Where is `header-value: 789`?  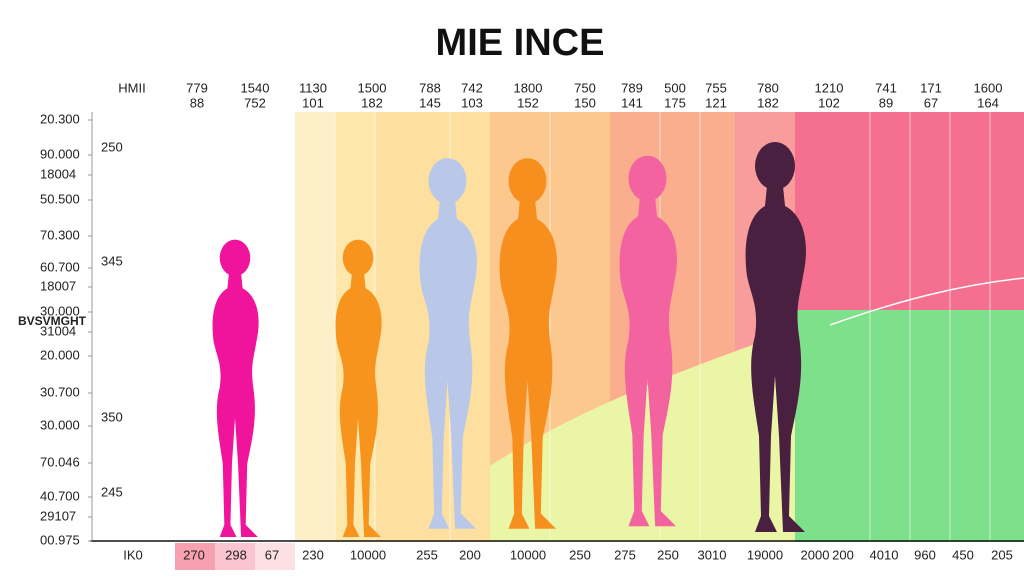
header-value: 789 is located at coordinates (632, 87).